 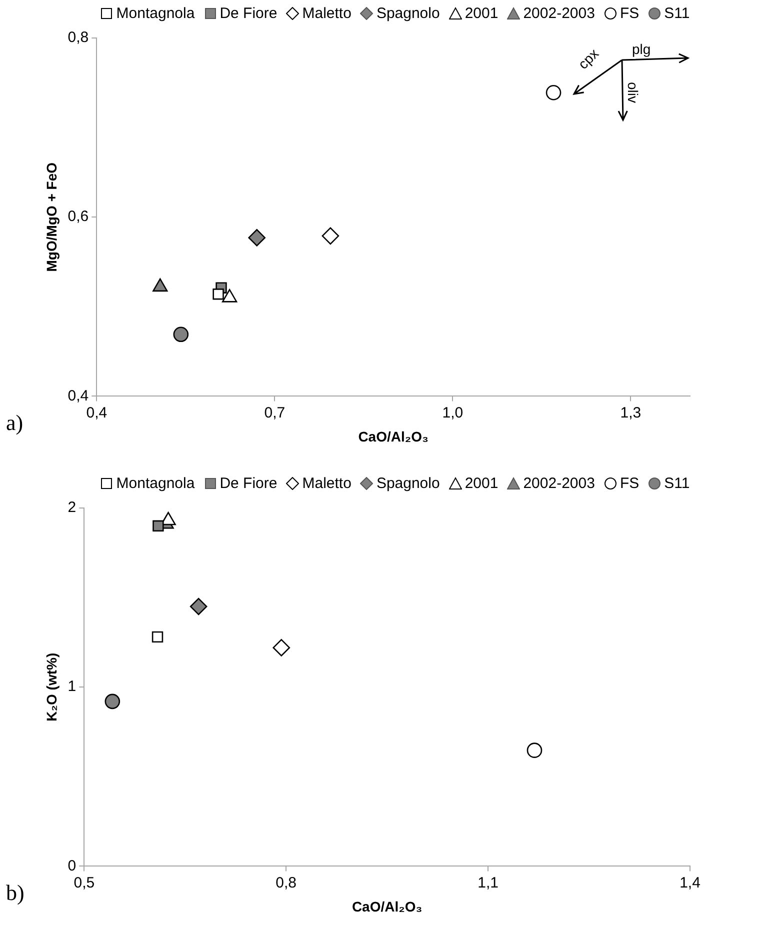 I want to click on y-axis-title: MgO/MgO + FeO, so click(x=51, y=217).